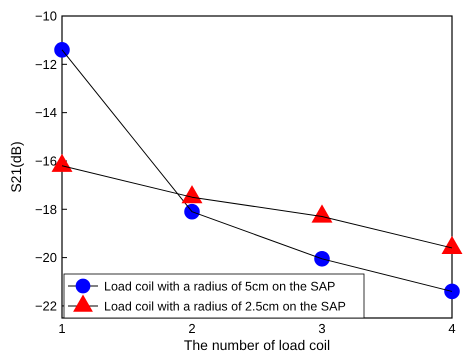  What do you see at coordinates (220, 287) in the screenshot?
I see `legend-label: Load coil with a radius of 5cm on the SAP` at bounding box center [220, 287].